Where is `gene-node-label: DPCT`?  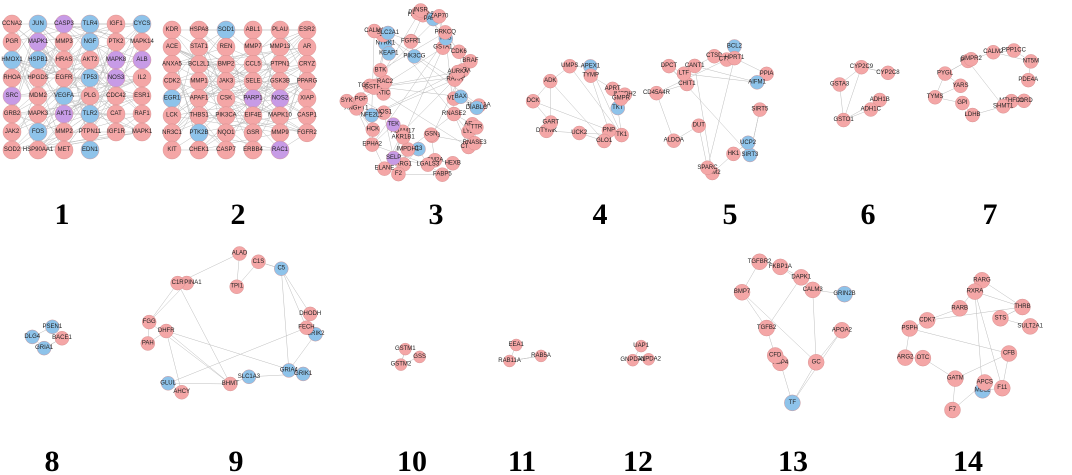 gene-node-label: DPCT is located at coordinates (669, 66).